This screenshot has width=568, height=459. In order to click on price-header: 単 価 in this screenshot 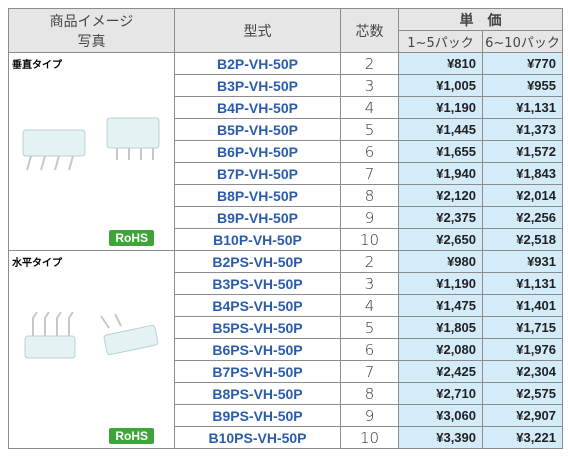, I will do `click(480, 19)`.